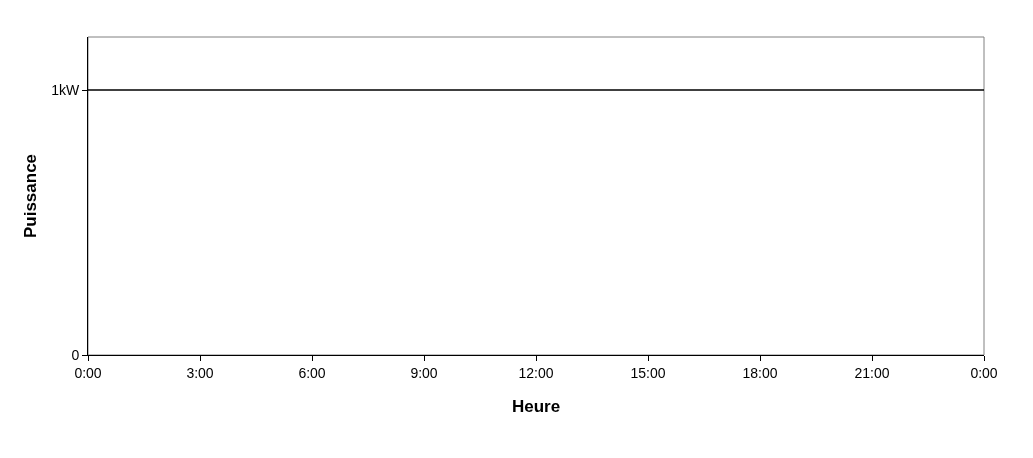 The image size is (1033, 458). What do you see at coordinates (424, 372) in the screenshot?
I see `x-tick-label: 9:00` at bounding box center [424, 372].